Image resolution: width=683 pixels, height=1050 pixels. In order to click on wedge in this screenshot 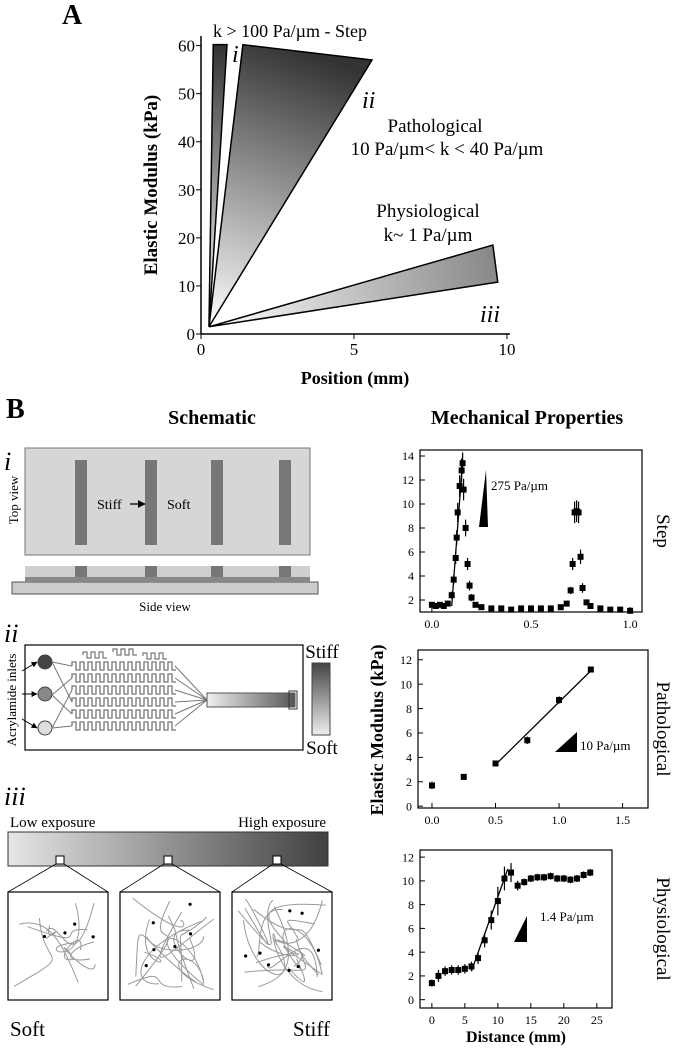, I will do `click(218, 185)`.